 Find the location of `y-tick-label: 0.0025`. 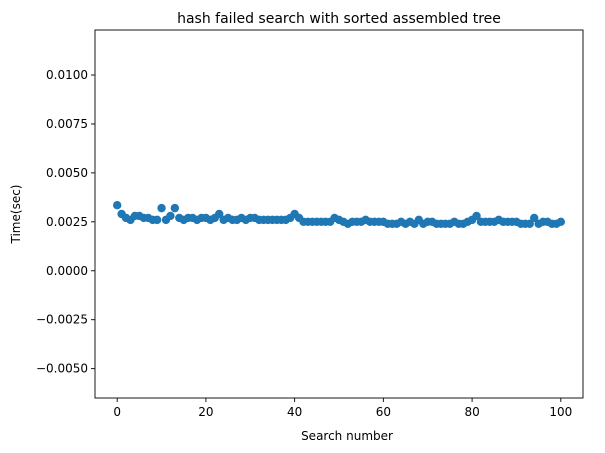

y-tick-label: 0.0025 is located at coordinates (67, 222).